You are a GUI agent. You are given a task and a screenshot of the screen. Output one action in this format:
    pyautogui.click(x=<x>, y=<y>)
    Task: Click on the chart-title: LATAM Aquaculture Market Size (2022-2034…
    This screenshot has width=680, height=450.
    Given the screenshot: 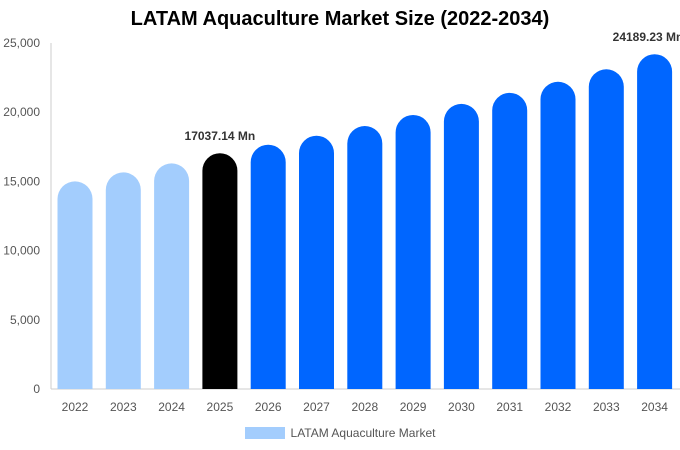 What is the action you would take?
    pyautogui.click(x=340, y=19)
    